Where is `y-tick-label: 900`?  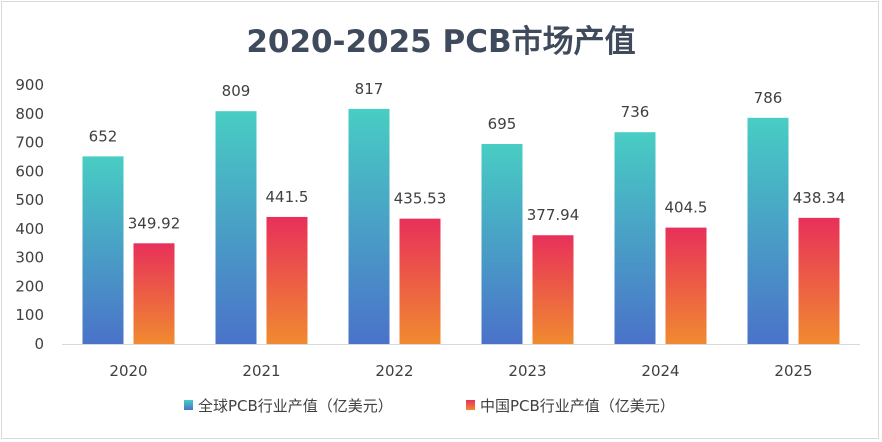
y-tick-label: 900 is located at coordinates (29, 85).